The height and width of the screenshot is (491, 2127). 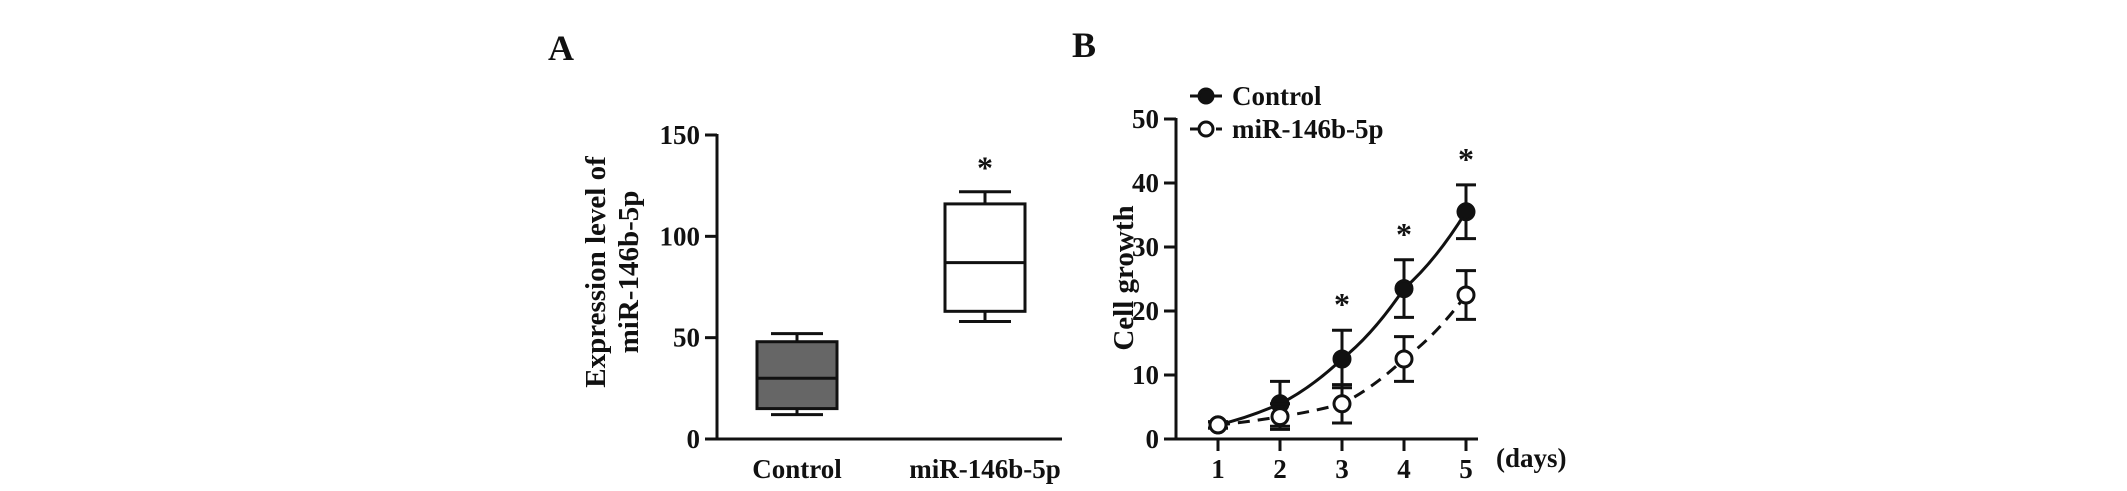 What do you see at coordinates (797, 469) in the screenshot?
I see `x-tick-label: Control` at bounding box center [797, 469].